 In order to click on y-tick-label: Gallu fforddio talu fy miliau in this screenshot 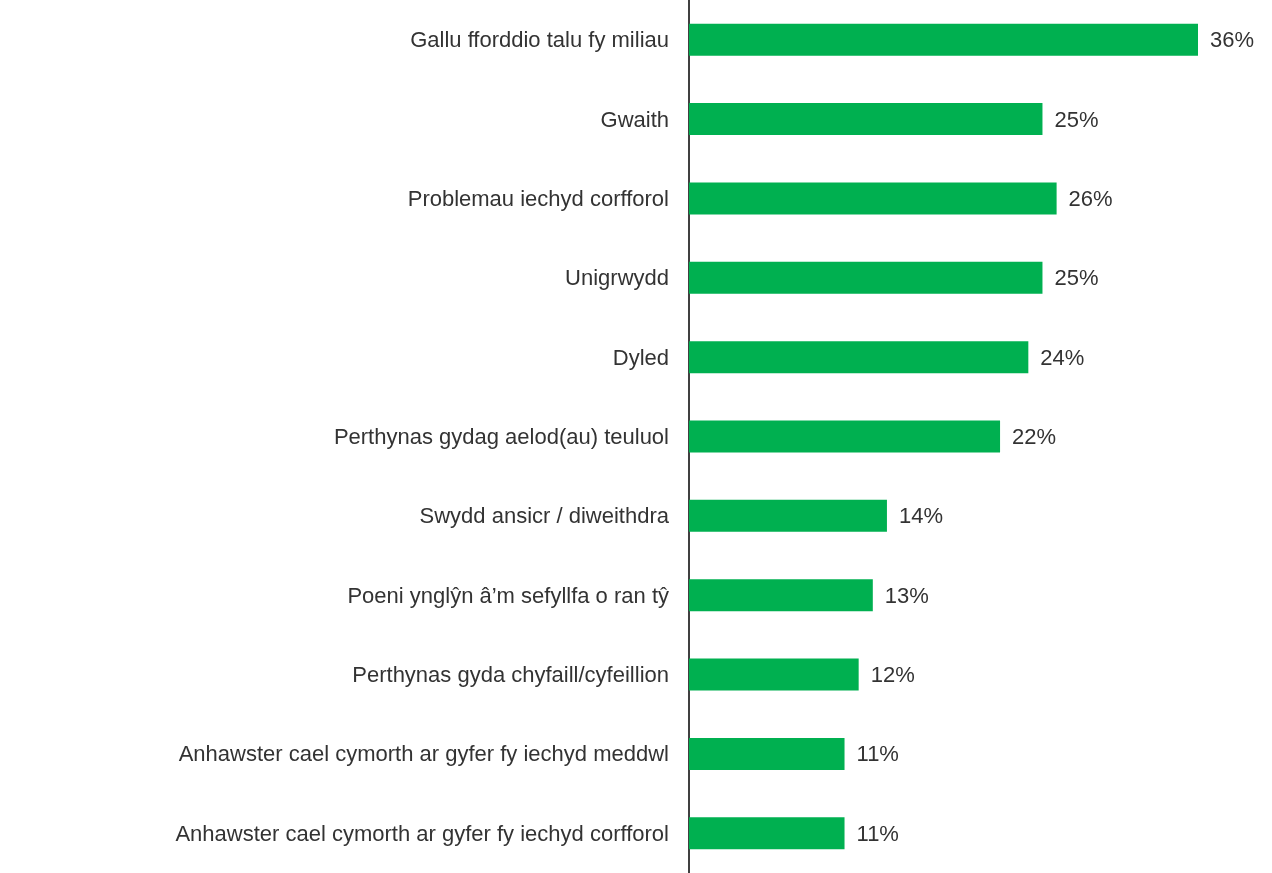, I will do `click(539, 40)`.